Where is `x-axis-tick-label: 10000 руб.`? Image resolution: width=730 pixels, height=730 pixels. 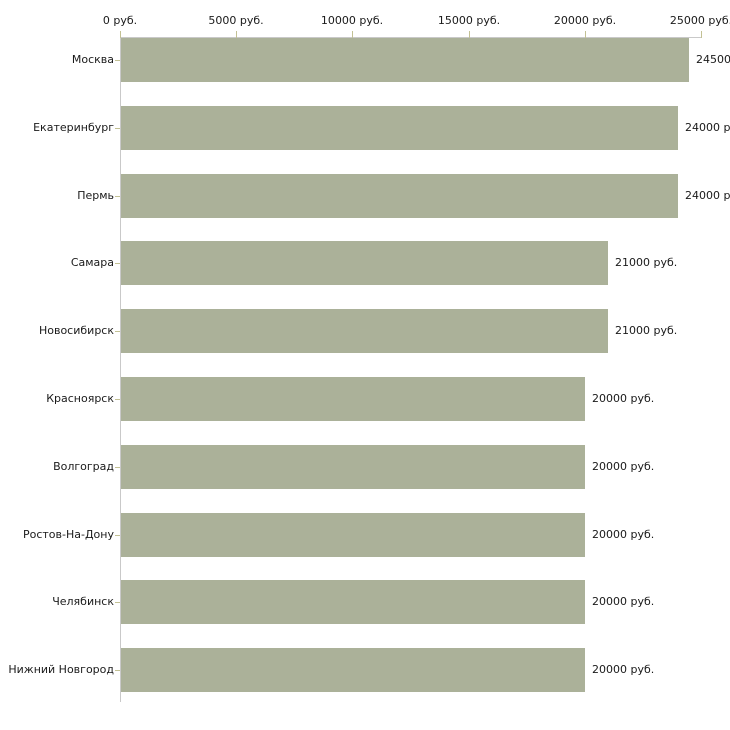
x-axis-tick-label: 10000 руб. is located at coordinates (352, 20).